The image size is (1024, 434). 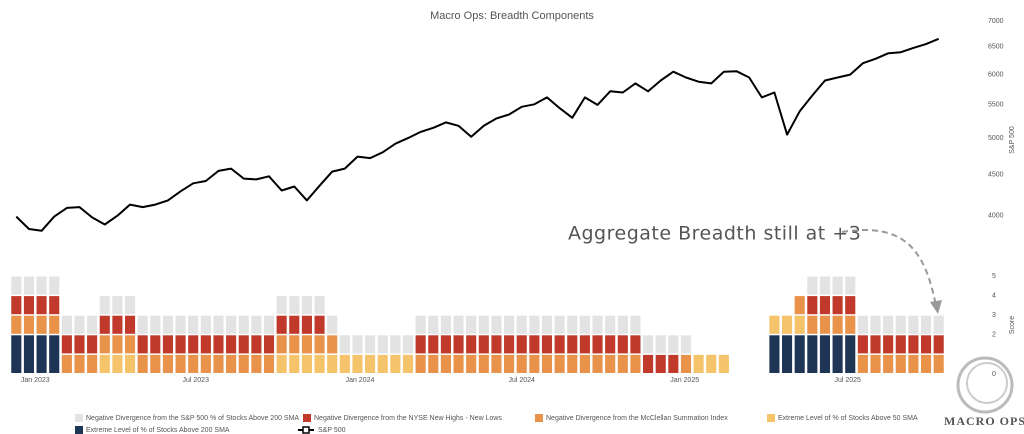 What do you see at coordinates (996, 216) in the screenshot?
I see `y-tick-label: 4000` at bounding box center [996, 216].